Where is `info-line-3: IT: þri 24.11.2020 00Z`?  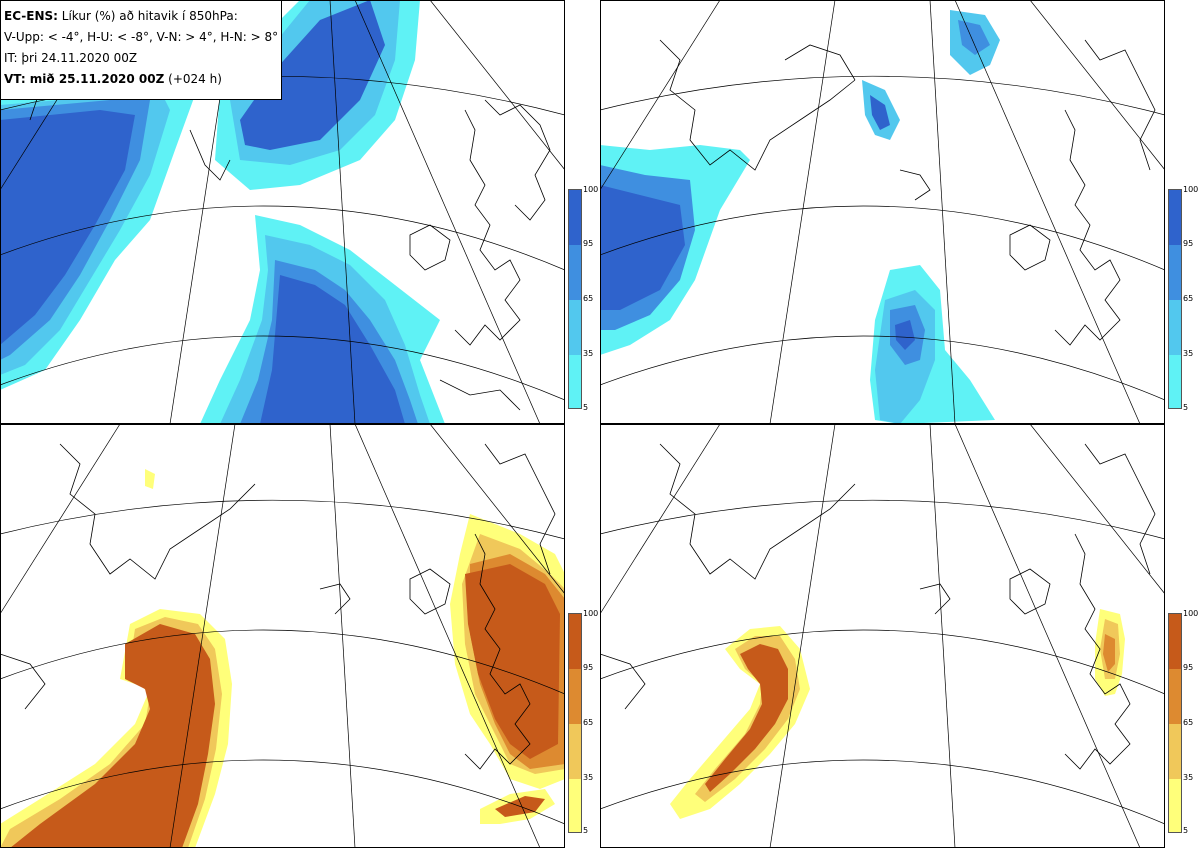
info-line-3: IT: þri 24.11.2020 00Z is located at coordinates (71, 58).